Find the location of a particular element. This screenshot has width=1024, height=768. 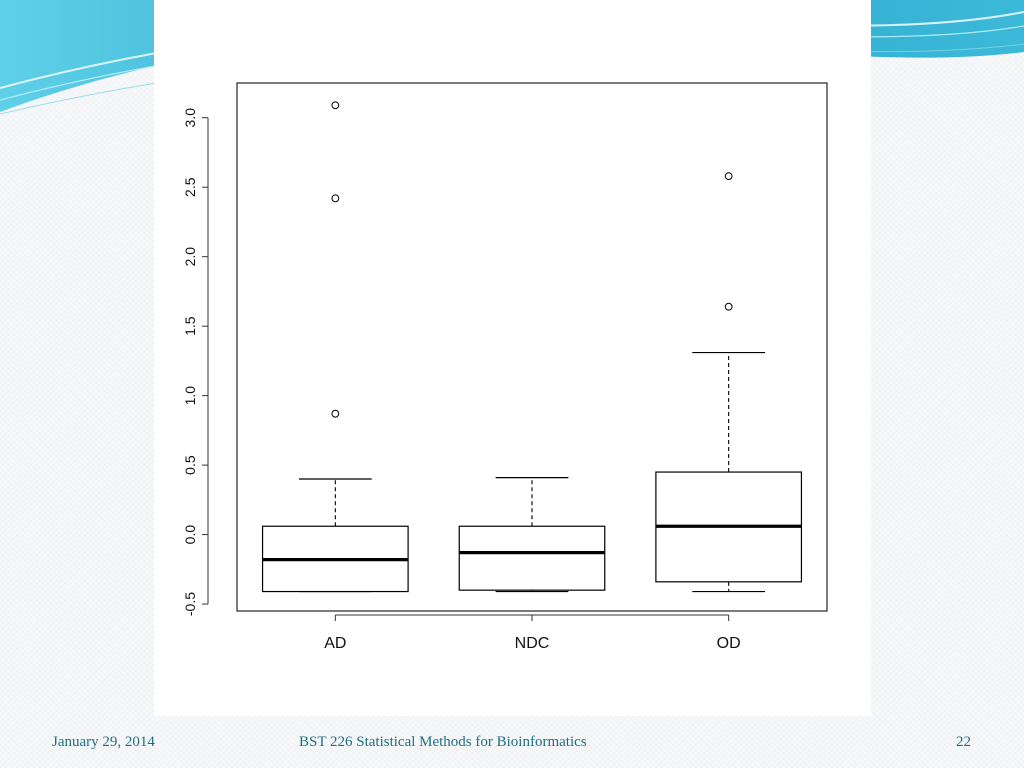

box-ndc is located at coordinates (532, 558).